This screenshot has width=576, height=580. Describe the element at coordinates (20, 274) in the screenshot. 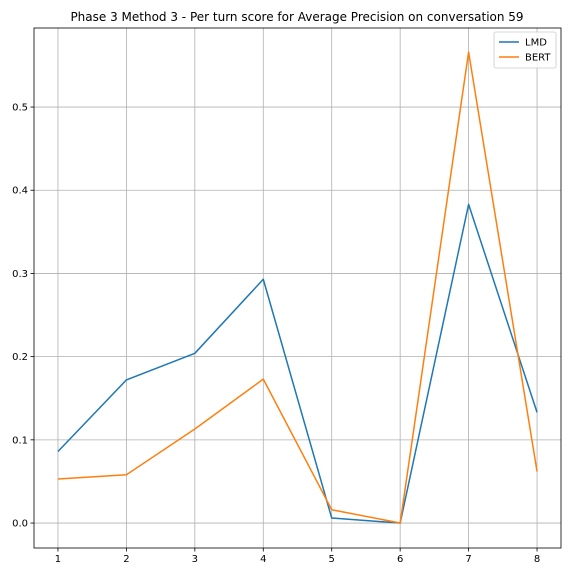

I see `y-tick-label: 0.3` at that location.